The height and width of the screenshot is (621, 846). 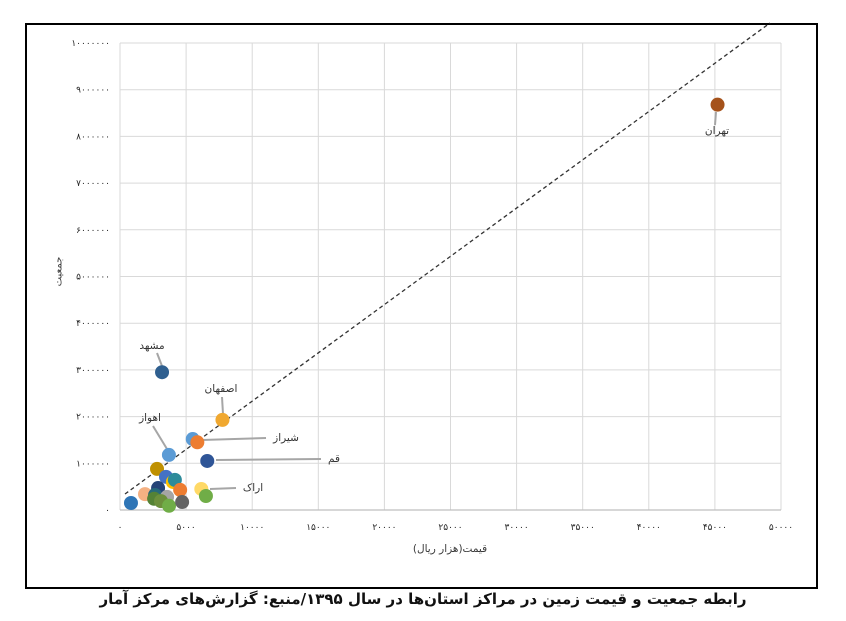 What do you see at coordinates (93, 184) in the screenshot?
I see `y-tick-label: ۷۰۰۰۰۰۰` at bounding box center [93, 184].